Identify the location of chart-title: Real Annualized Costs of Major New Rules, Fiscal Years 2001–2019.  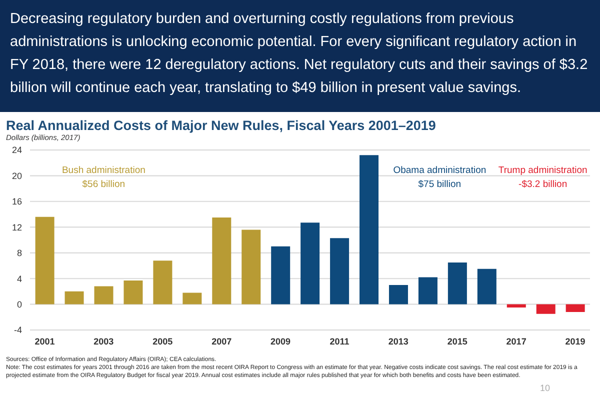
(221, 125).